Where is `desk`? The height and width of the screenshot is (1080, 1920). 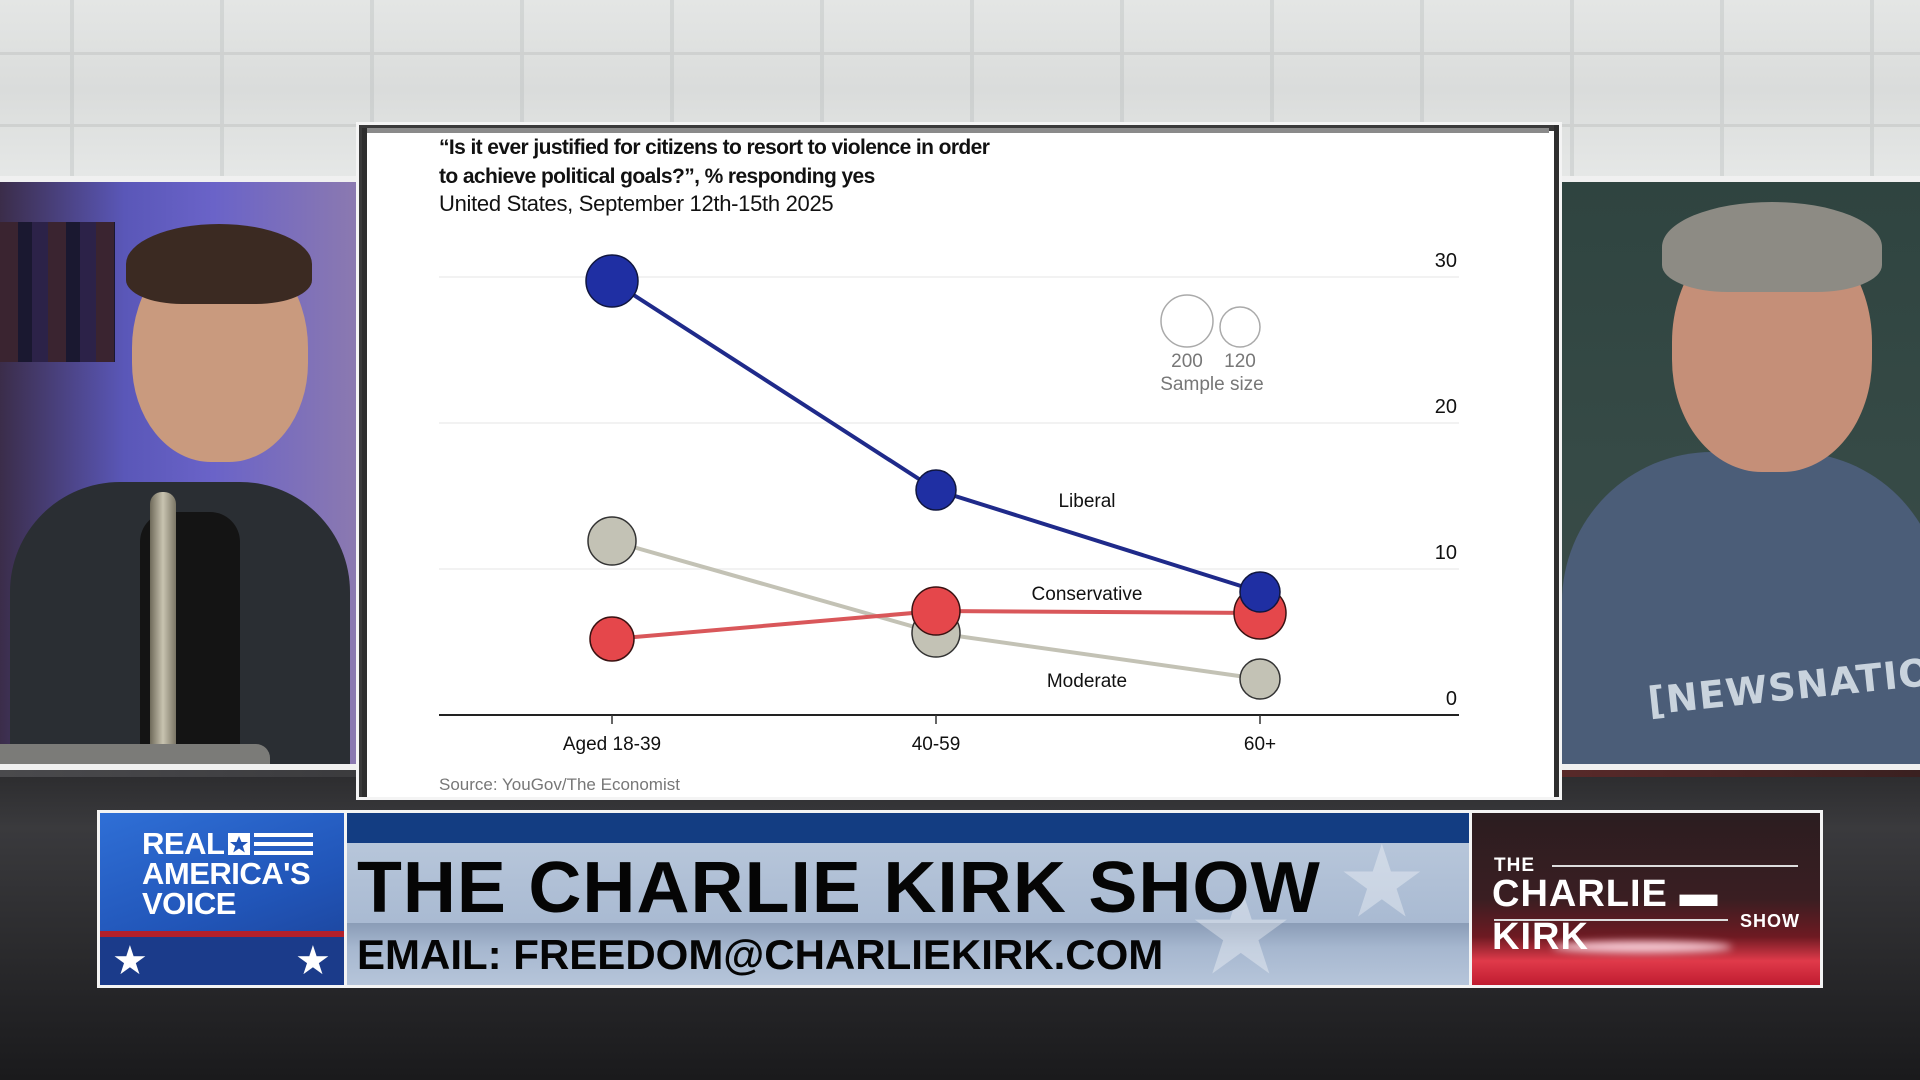 desk is located at coordinates (135, 754).